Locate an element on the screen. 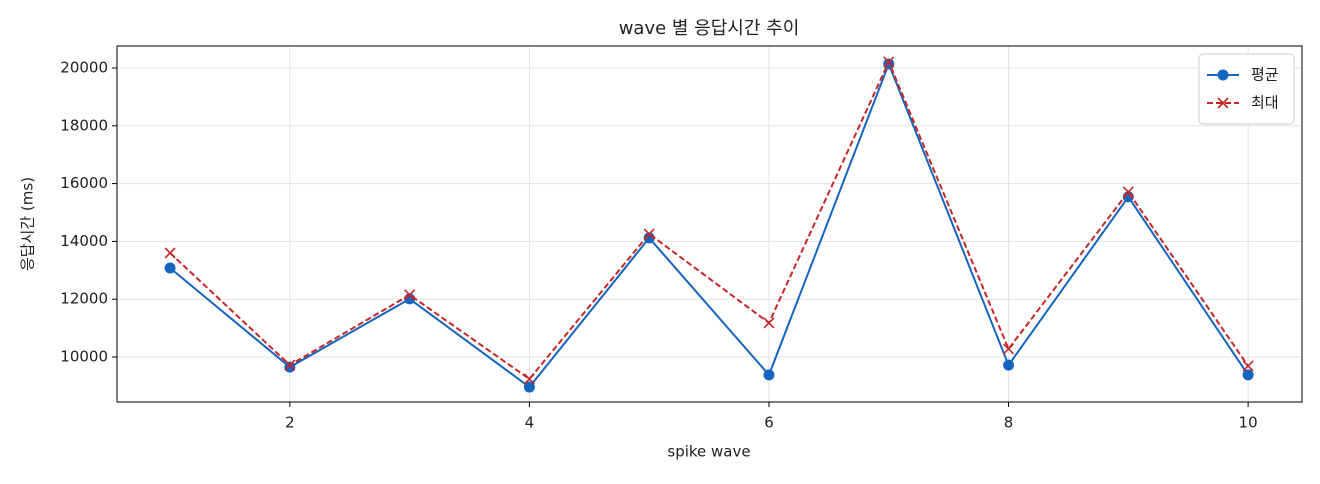 Image resolution: width=1320 pixels, height=484 pixels. y-tick-label: 10000 is located at coordinates (84, 357).